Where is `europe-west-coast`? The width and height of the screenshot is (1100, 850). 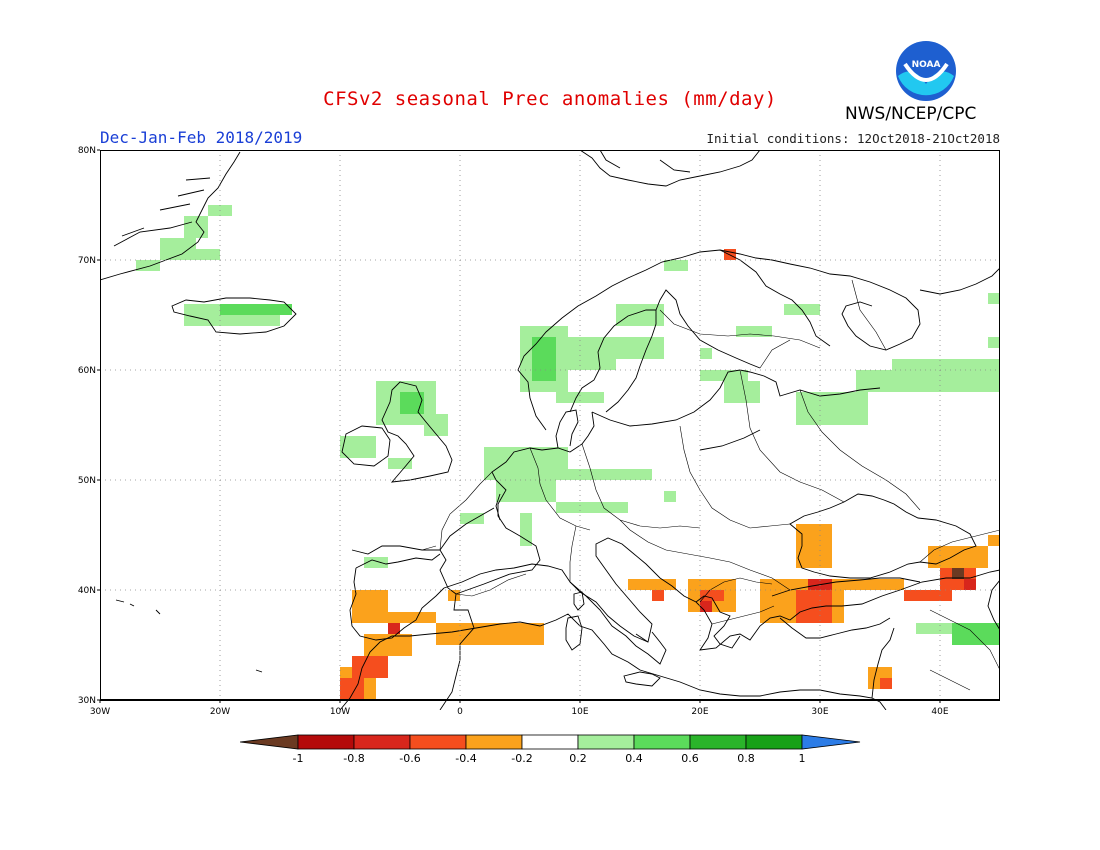 europe-west-coast is located at coordinates (413, 627).